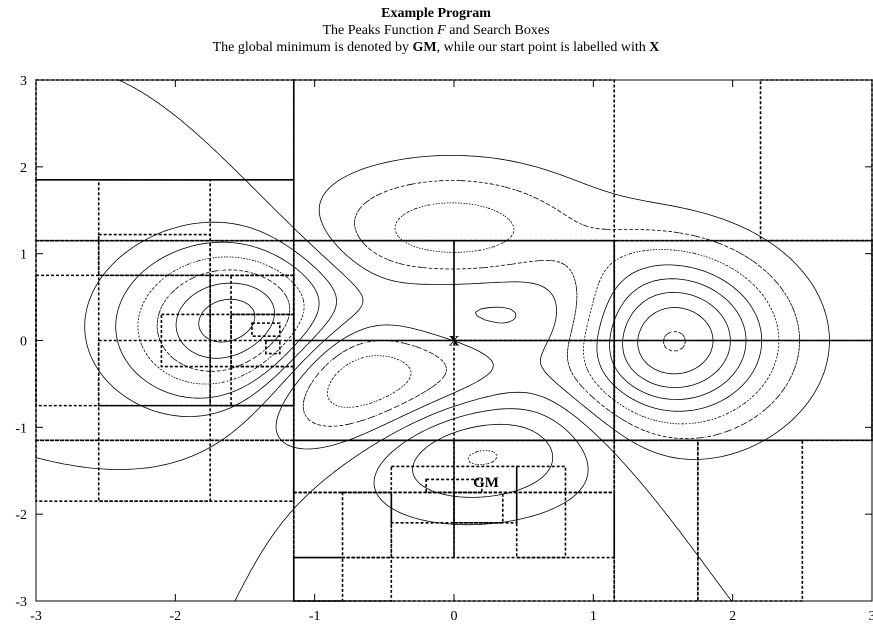  I want to click on chart-caption-prefix: The global minimum is denoted by, so click(313, 47).